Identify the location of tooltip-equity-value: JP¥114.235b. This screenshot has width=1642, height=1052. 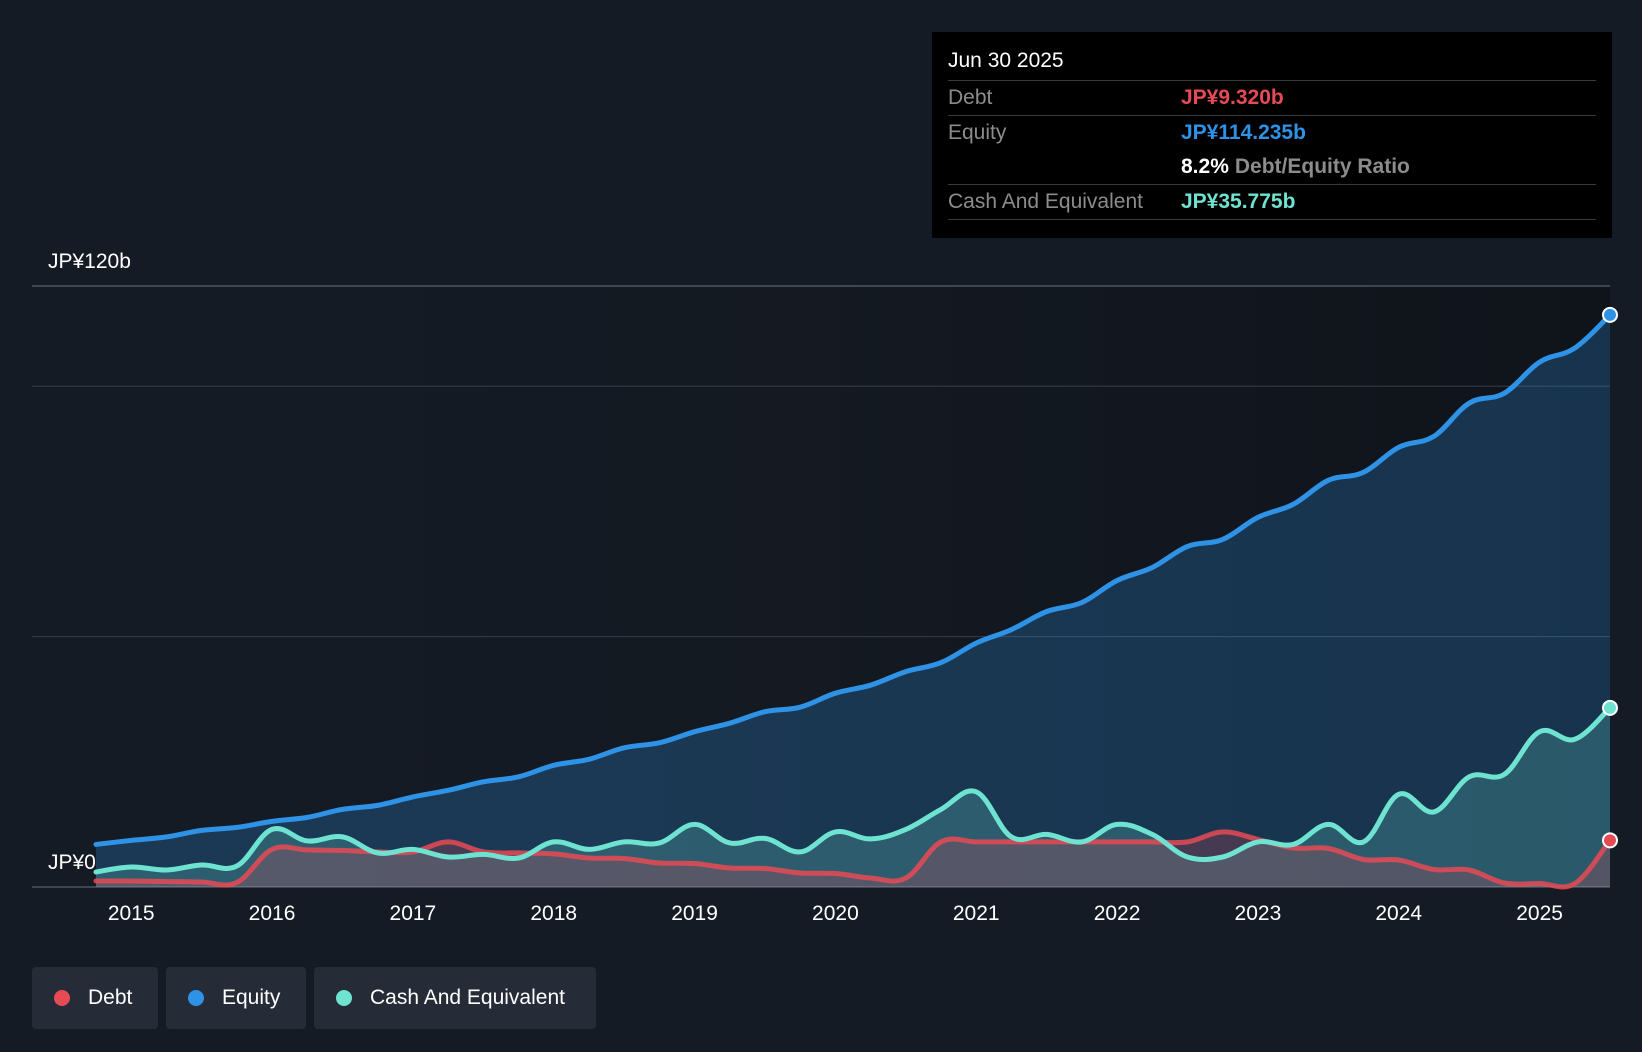
(1243, 132).